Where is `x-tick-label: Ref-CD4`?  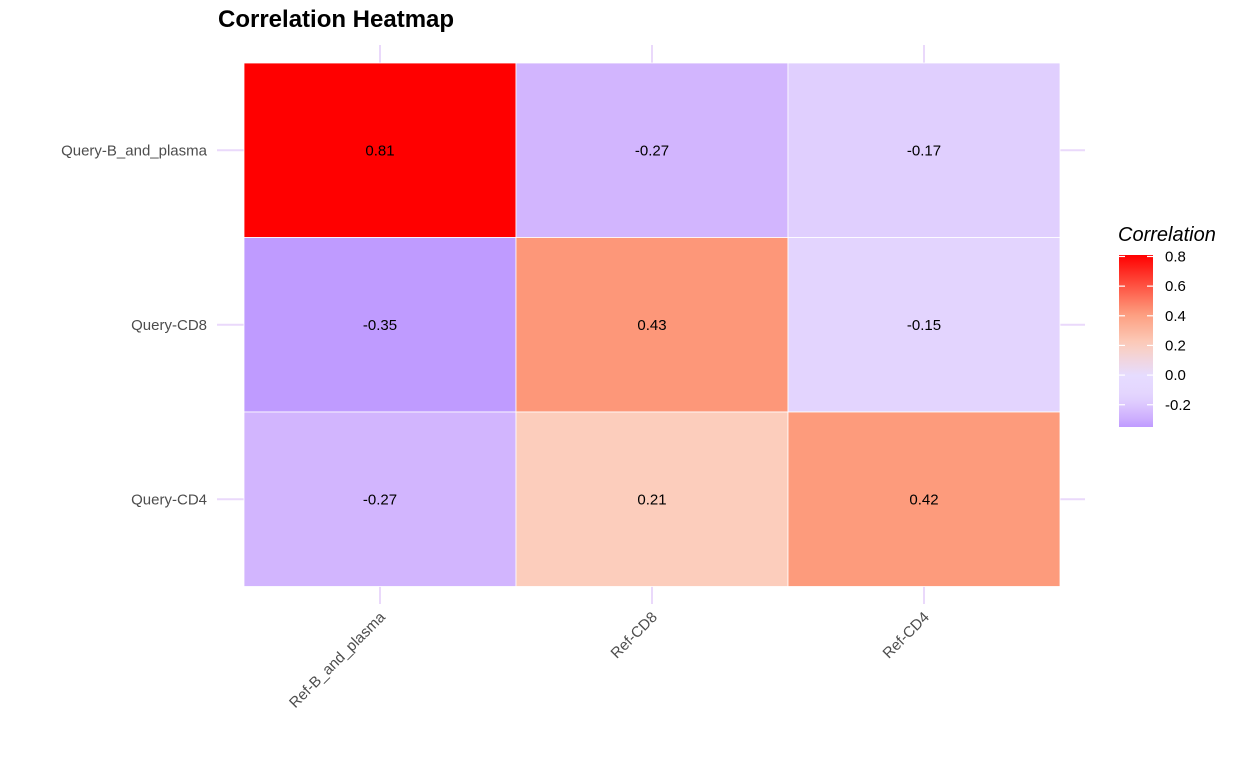 x-tick-label: Ref-CD4 is located at coordinates (906, 635).